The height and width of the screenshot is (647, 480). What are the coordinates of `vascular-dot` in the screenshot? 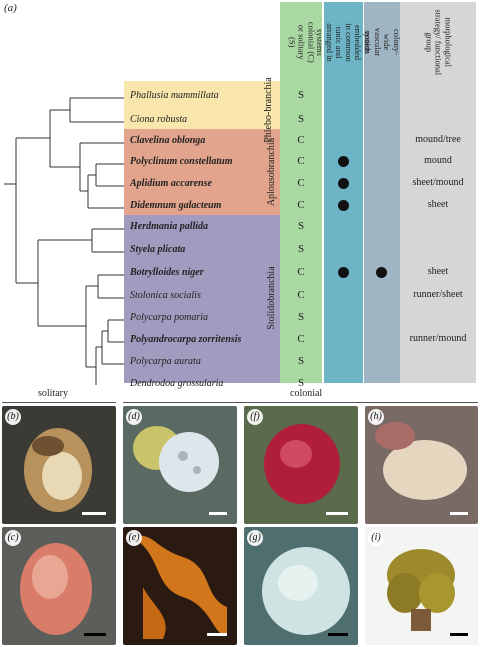 It's located at (381, 272).